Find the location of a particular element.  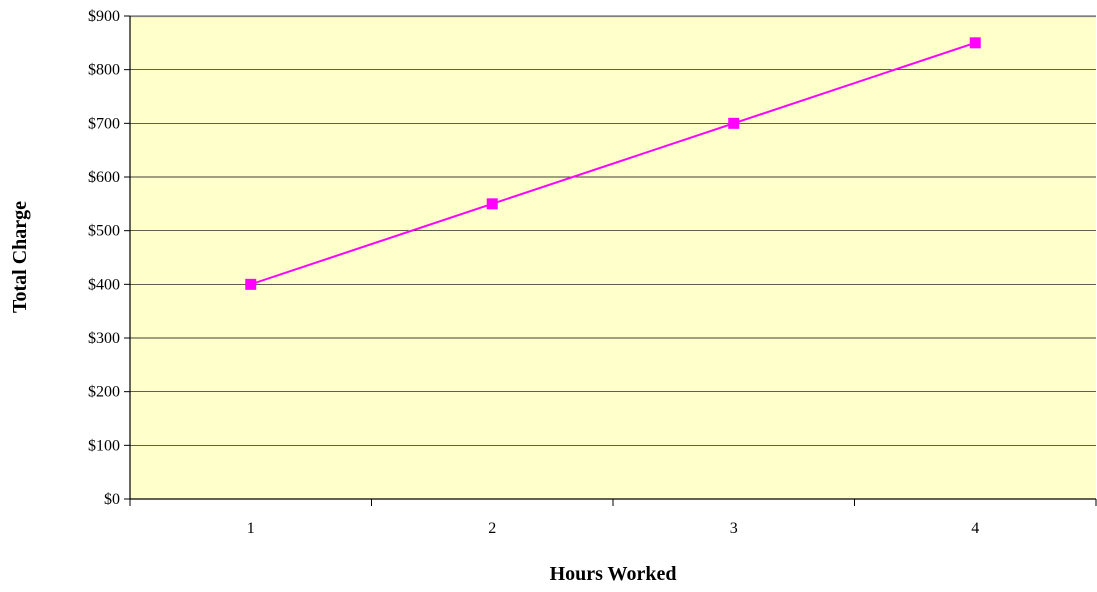

y-tick-label: $100 is located at coordinates (104, 445).